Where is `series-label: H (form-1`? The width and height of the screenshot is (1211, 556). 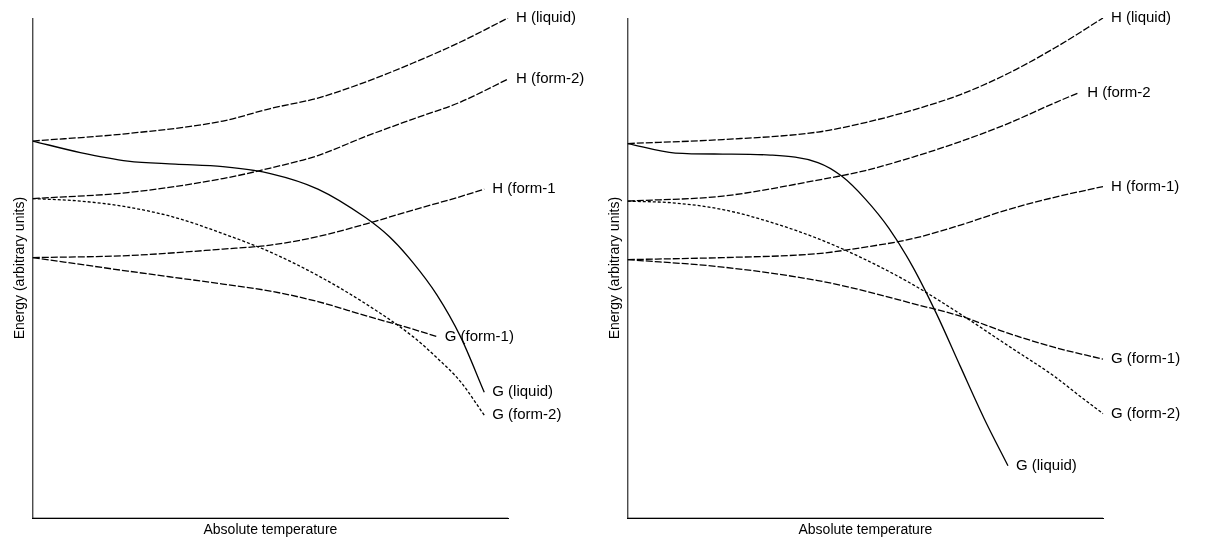
series-label: H (form-1 is located at coordinates (524, 188).